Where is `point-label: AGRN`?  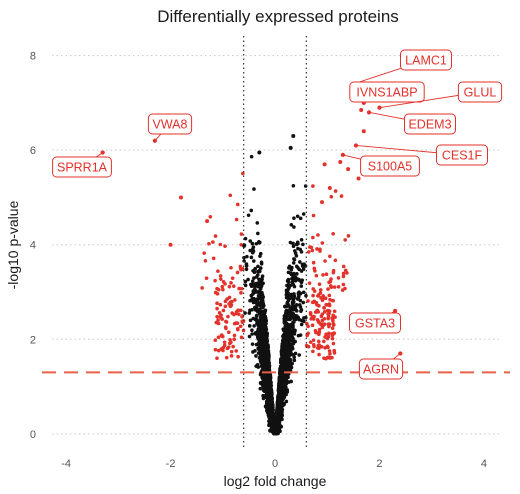 point-label: AGRN is located at coordinates (381, 366).